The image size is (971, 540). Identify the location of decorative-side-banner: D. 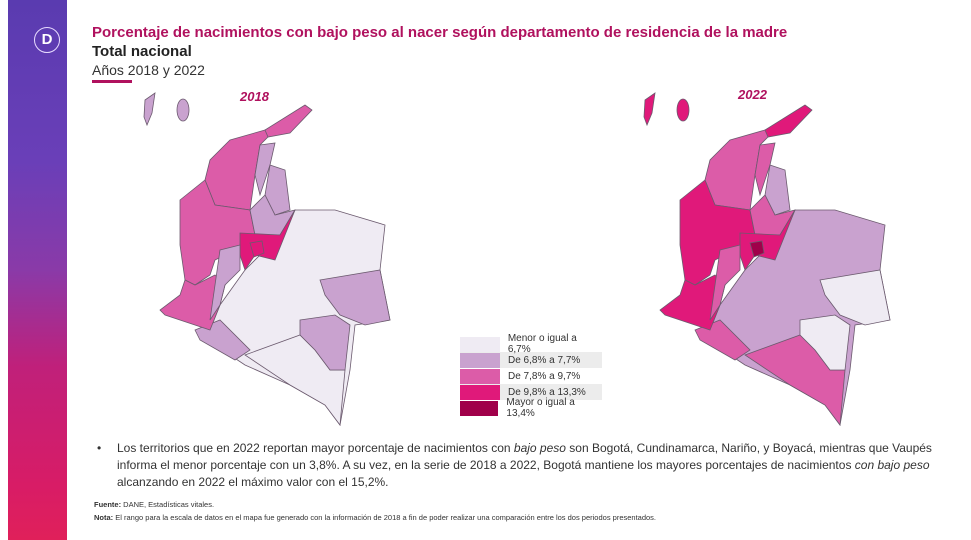
(37, 270).